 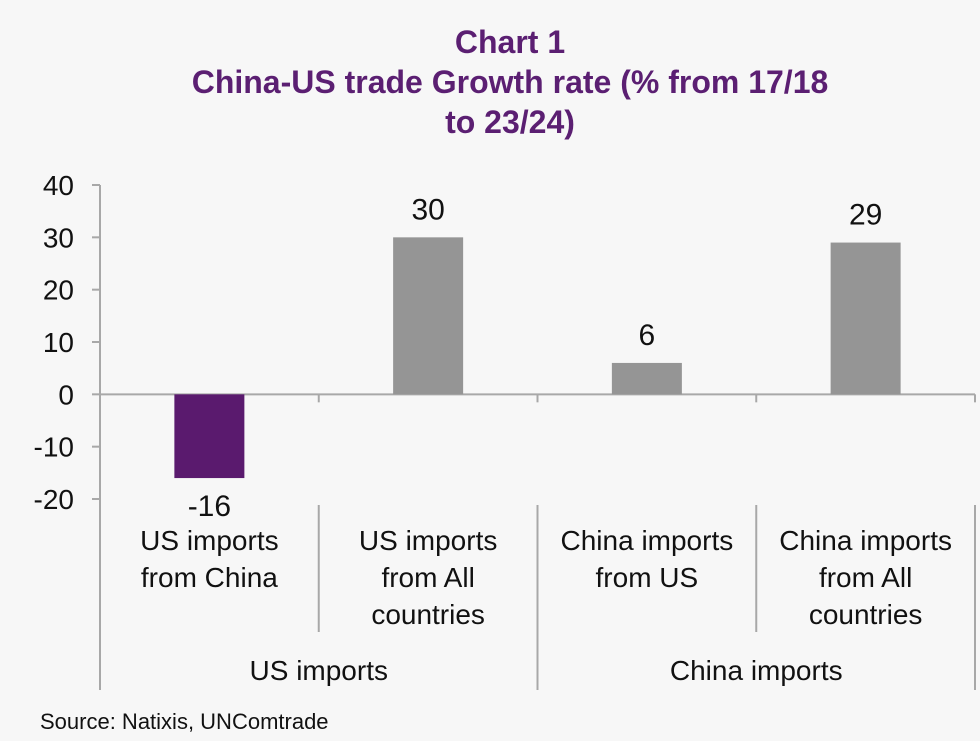 I want to click on y-tick-label: -20, so click(x=54, y=499).